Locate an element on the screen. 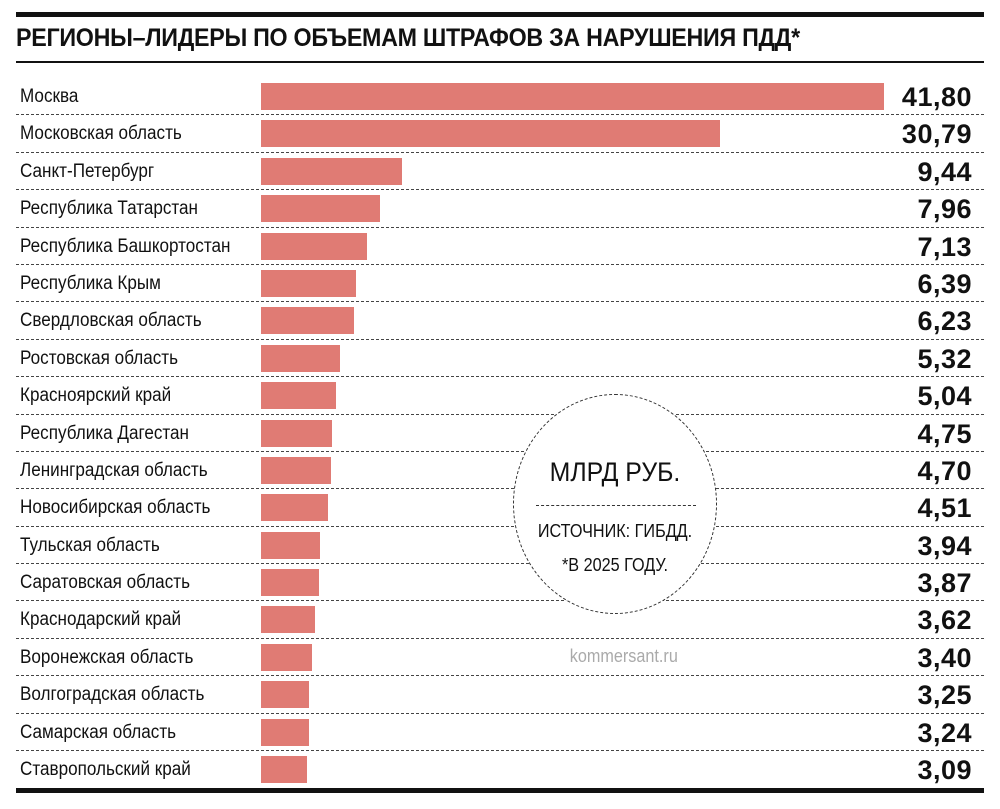 This screenshot has height=809, width=1000. bar-row: Краснодарский край 3,62 is located at coordinates (500, 620).